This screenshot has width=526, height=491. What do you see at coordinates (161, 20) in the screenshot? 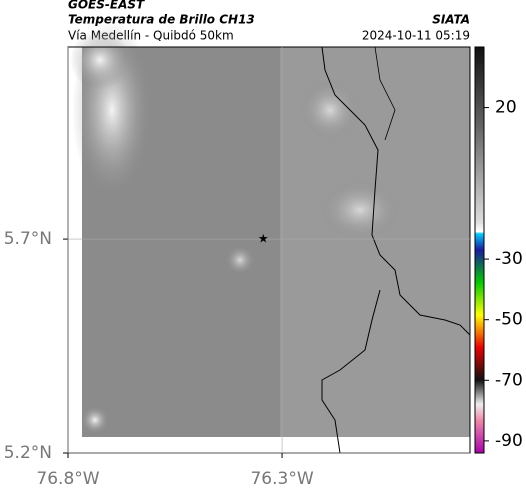
I see `title: Temperatura de Brillo CH13` at bounding box center [161, 20].